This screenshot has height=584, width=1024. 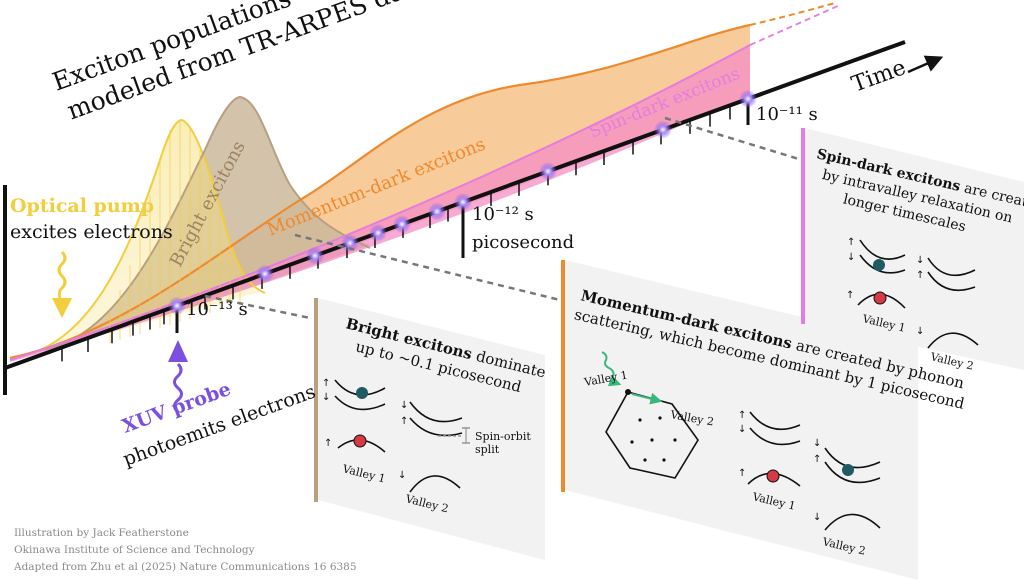 What do you see at coordinates (523, 242) in the screenshot?
I see `tick-label-picosecond: picosecond` at bounding box center [523, 242].